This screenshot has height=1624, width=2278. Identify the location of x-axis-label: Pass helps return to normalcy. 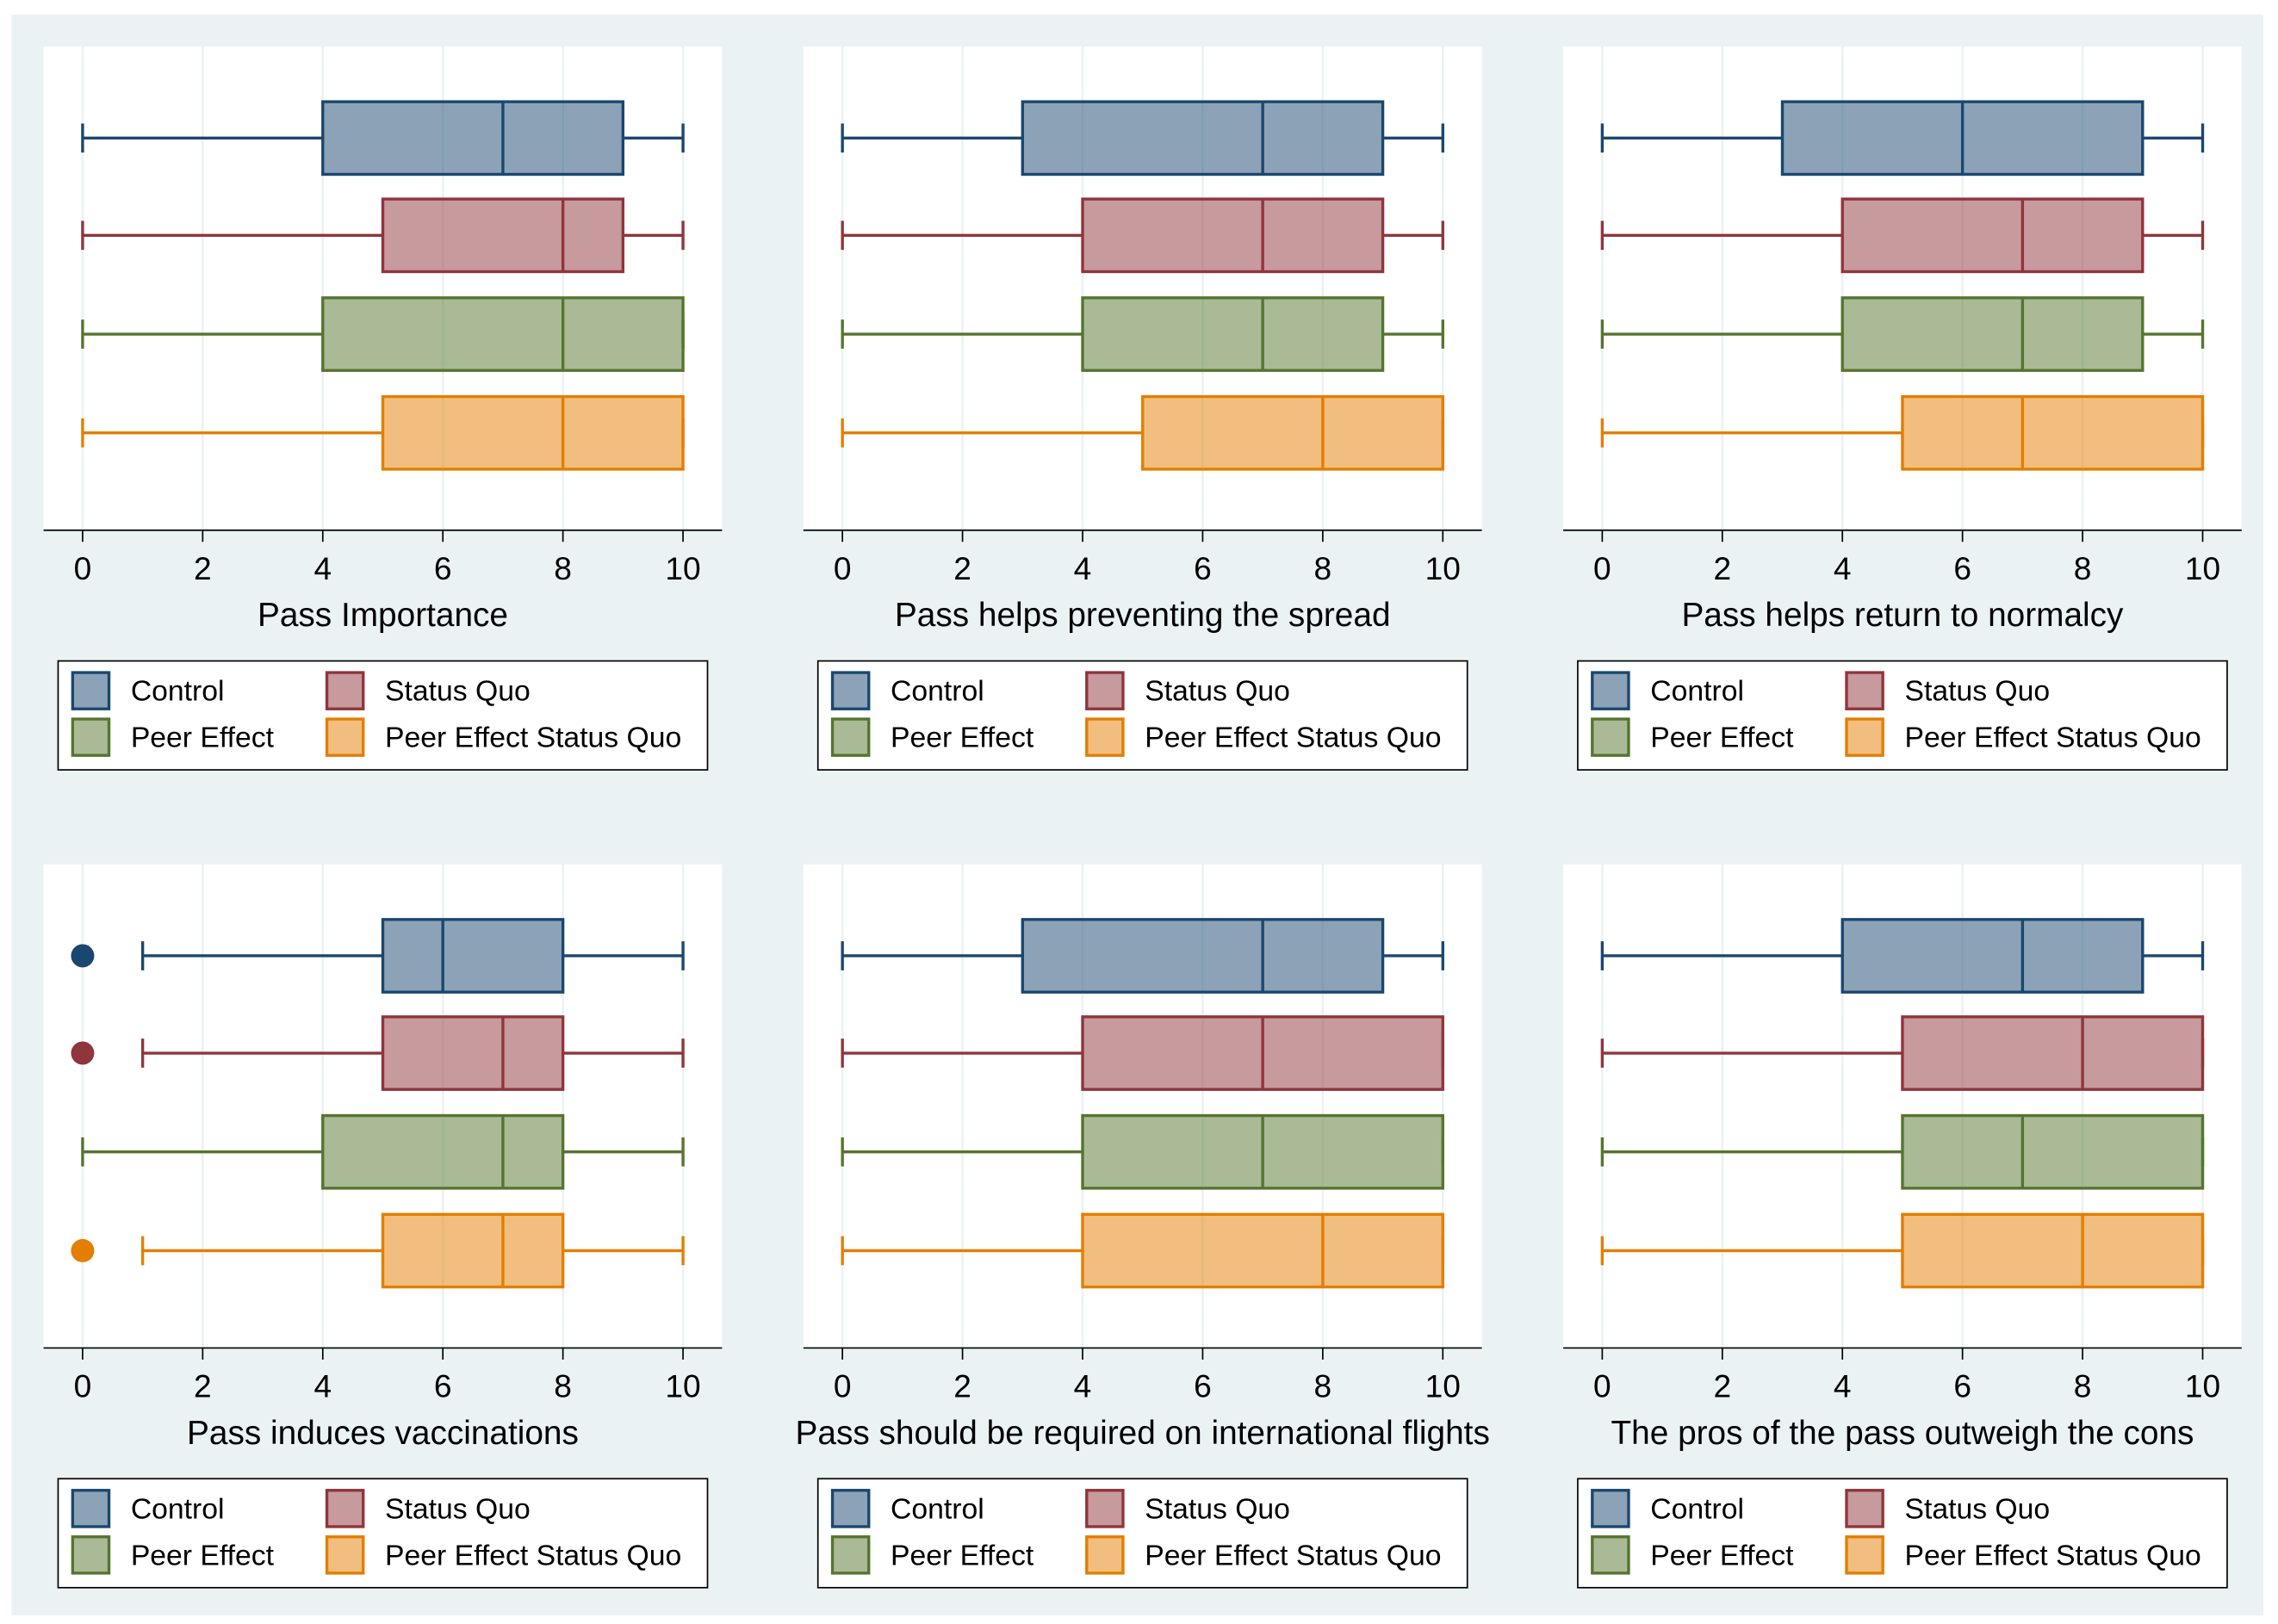
(1902, 615).